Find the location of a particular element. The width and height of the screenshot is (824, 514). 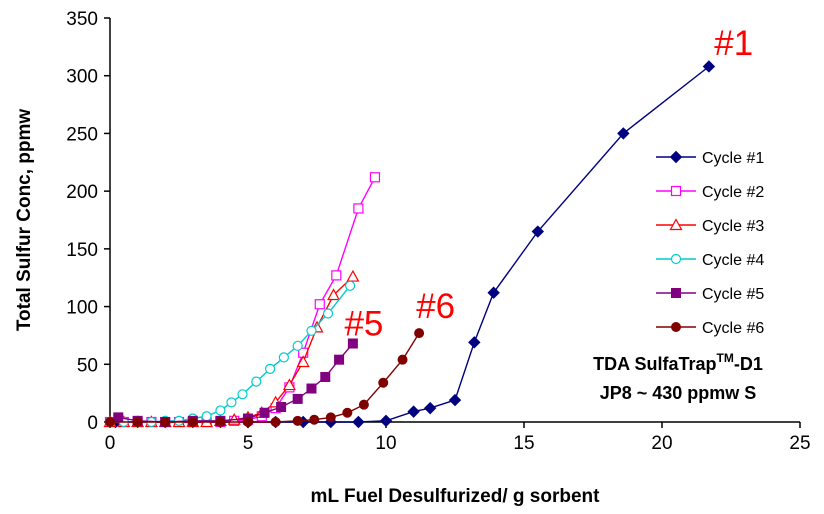

annotation-label: #6 is located at coordinates (435, 306).